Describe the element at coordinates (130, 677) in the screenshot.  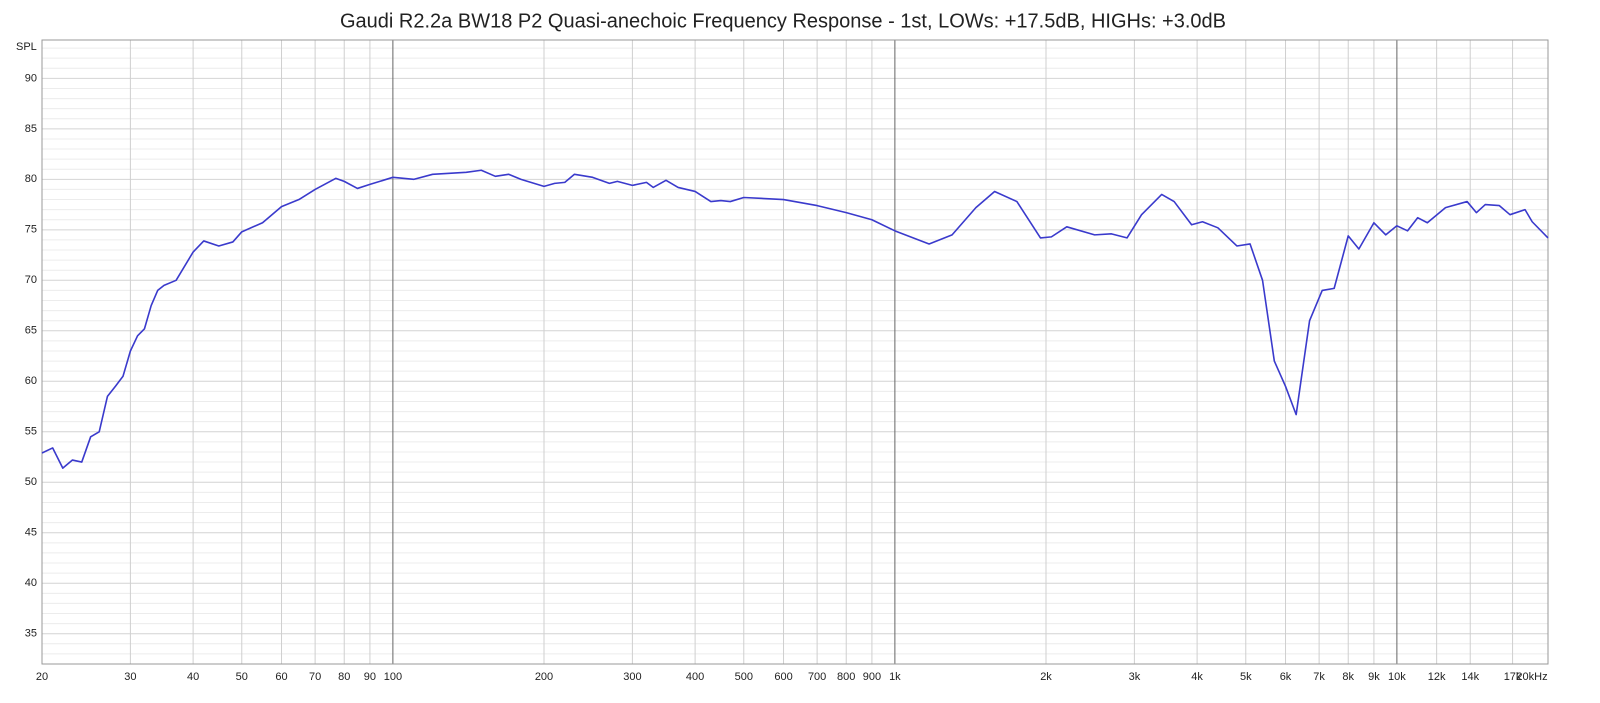
I see `x-tick-label: 30` at that location.